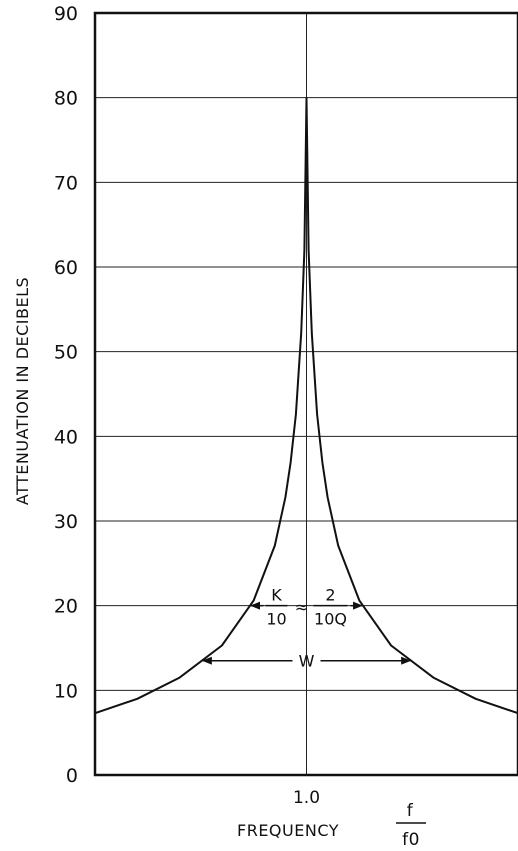  I want to click on formula-relation: ≈, so click(301, 607).